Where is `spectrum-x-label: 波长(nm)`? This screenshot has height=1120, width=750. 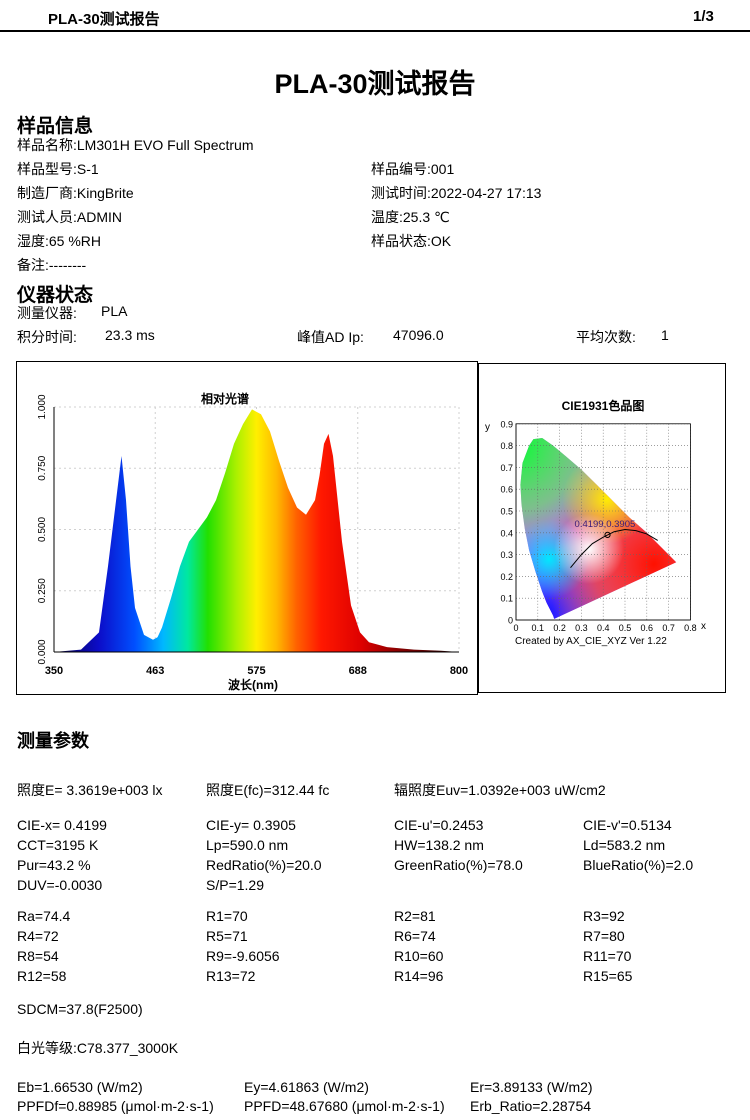
spectrum-x-label: 波长(nm) is located at coordinates (253, 684).